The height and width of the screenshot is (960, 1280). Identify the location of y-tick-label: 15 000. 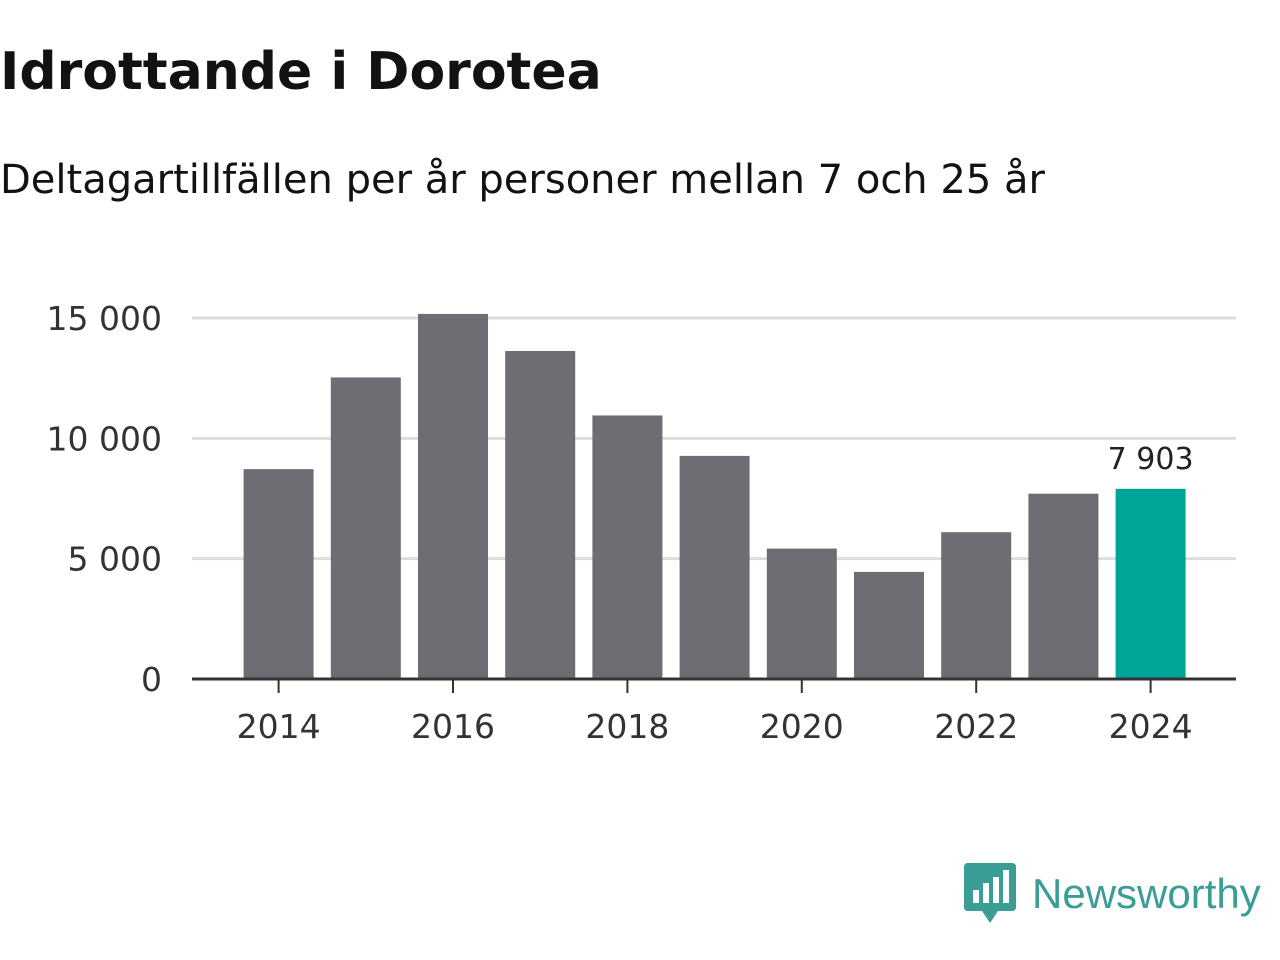
(104, 318).